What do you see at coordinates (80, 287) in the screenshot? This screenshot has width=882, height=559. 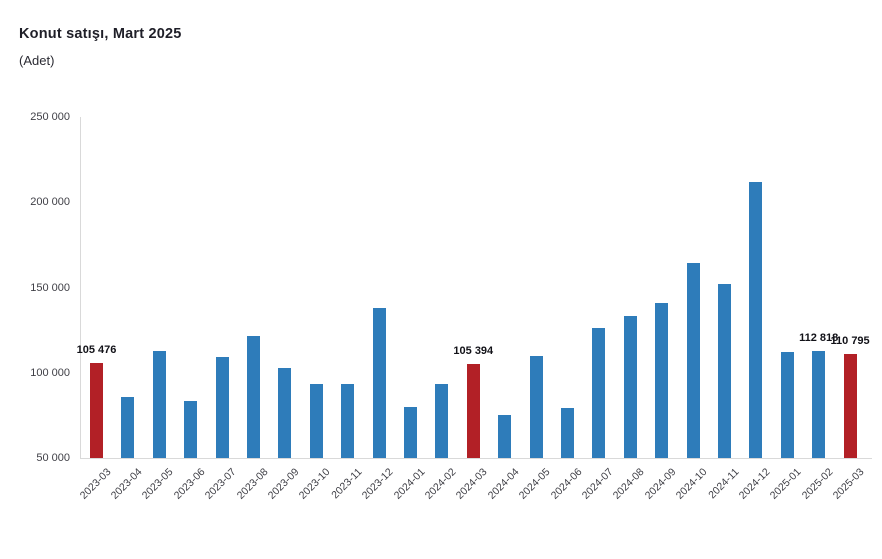 I see `y-axis-line` at bounding box center [80, 287].